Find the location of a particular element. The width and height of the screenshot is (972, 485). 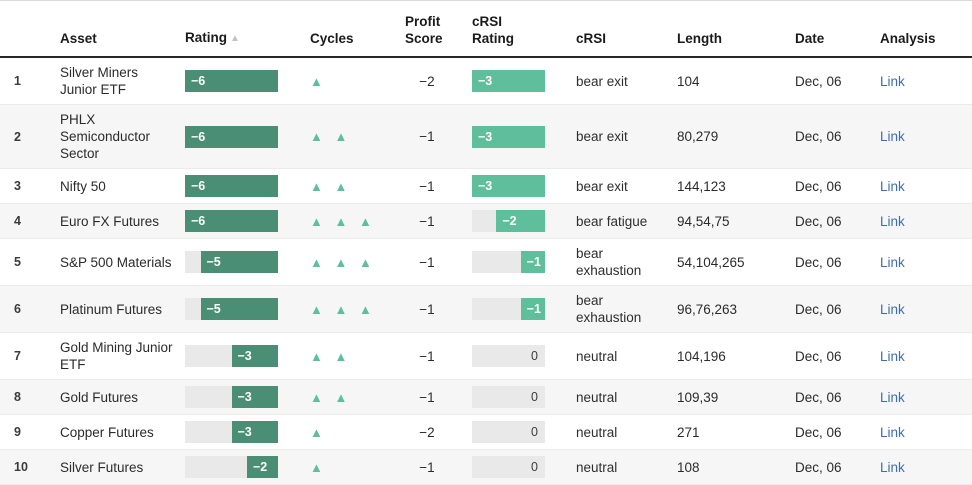

table-row: 1 Silver Miners Junior ETF −6 ▲ −2 is located at coordinates (486, 81).